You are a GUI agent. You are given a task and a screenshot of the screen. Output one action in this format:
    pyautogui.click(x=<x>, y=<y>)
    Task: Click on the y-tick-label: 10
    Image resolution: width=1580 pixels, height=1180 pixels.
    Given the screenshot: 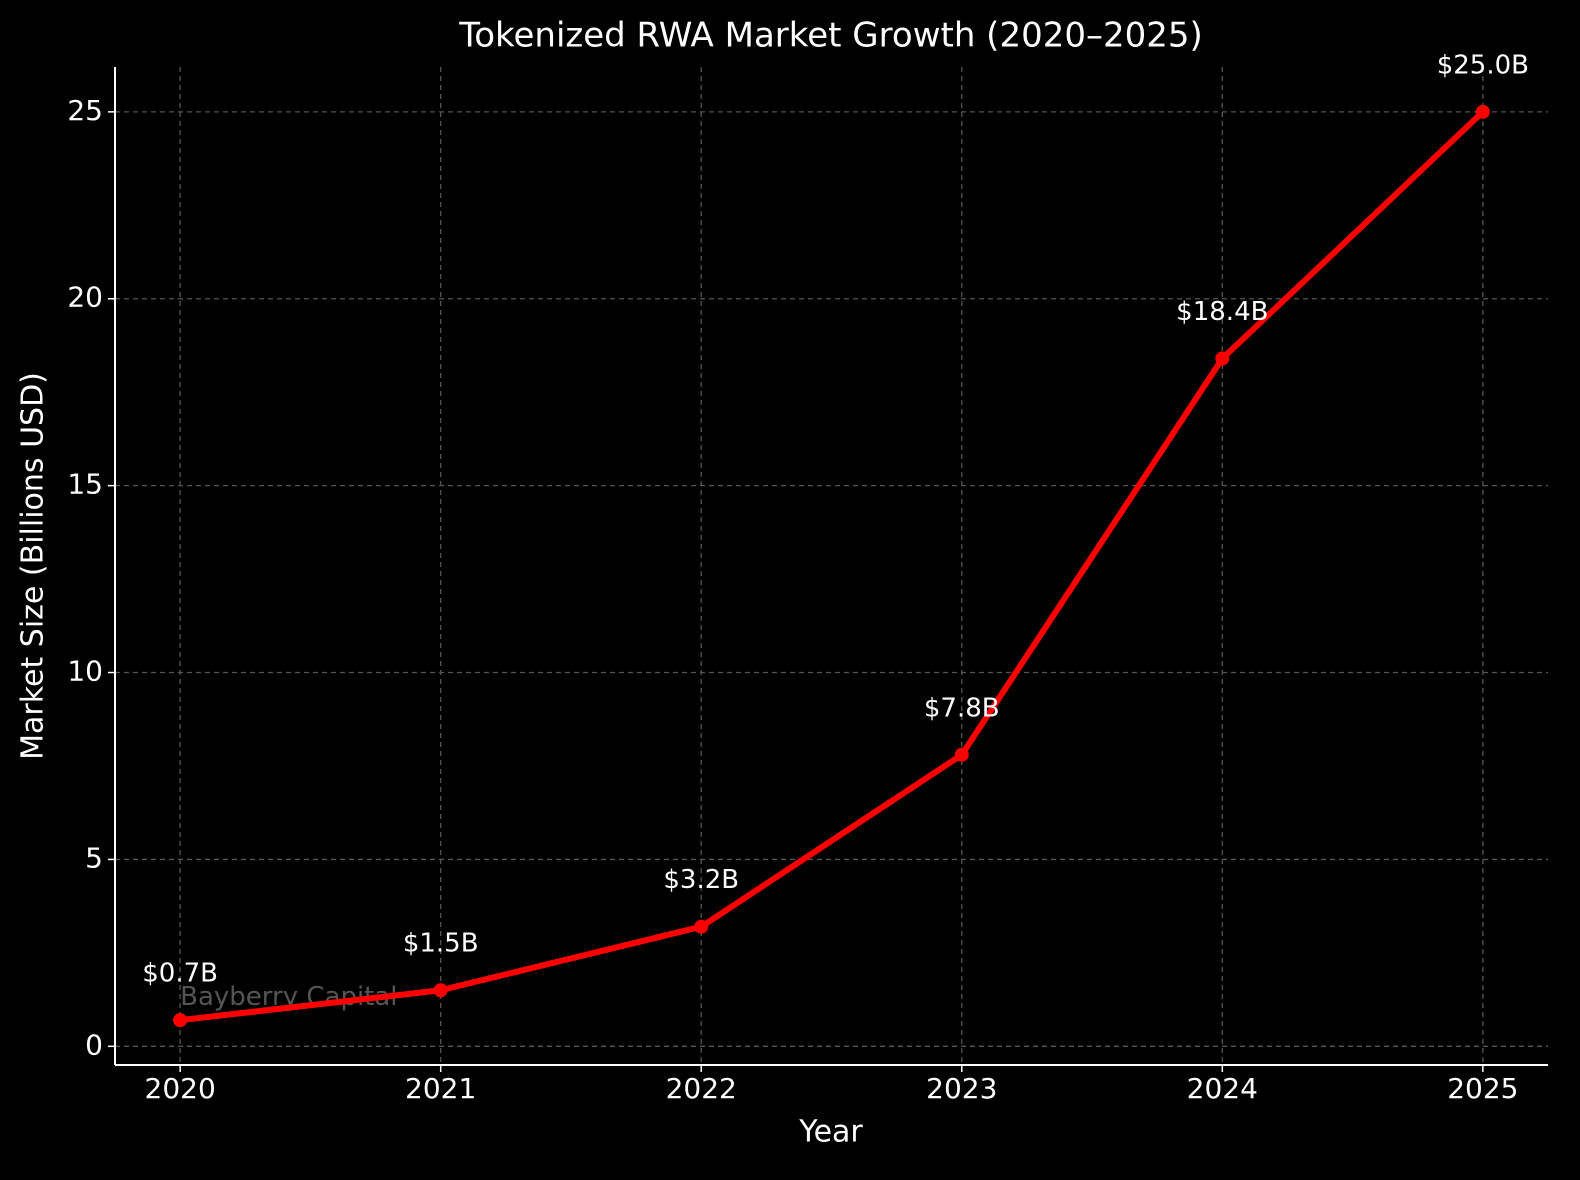 What is the action you would take?
    pyautogui.click(x=85, y=671)
    